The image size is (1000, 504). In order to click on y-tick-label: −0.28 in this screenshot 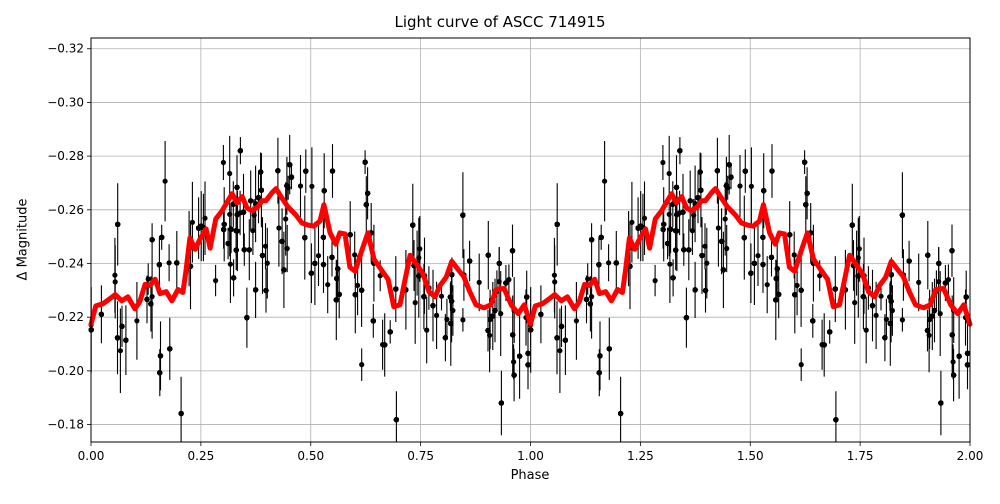, I will do `click(65, 156)`.